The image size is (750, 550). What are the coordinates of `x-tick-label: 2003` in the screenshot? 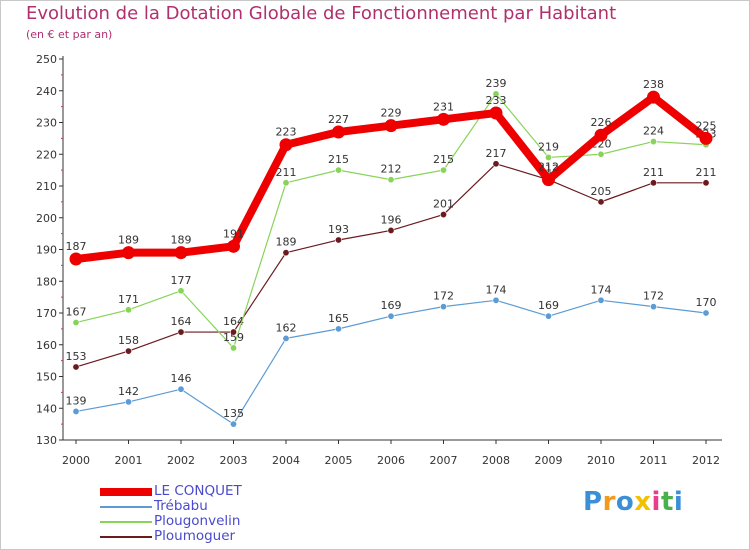 It's located at (234, 460).